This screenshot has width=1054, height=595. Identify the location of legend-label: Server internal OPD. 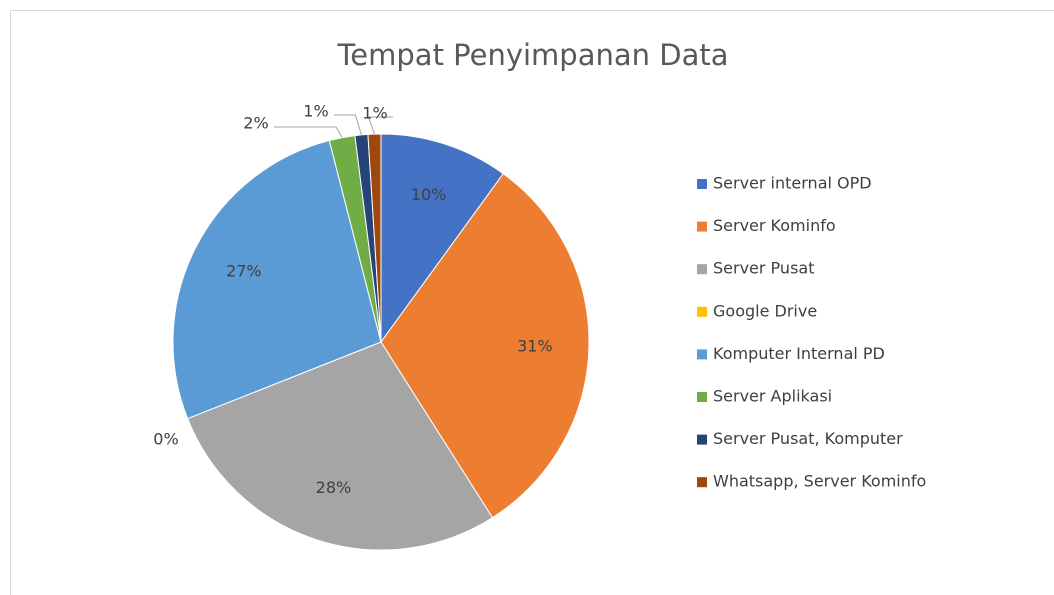
(792, 183).